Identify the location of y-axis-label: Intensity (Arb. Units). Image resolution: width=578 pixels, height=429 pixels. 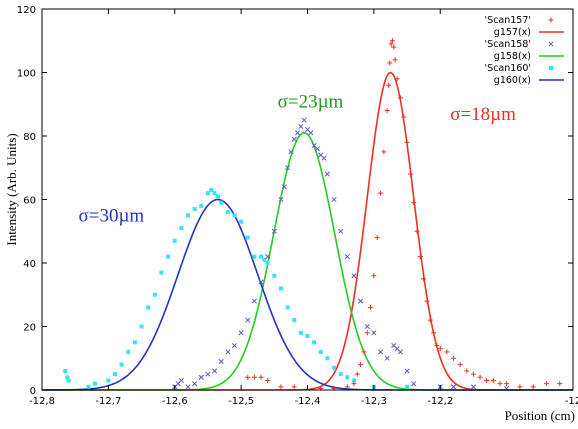
(11, 189).